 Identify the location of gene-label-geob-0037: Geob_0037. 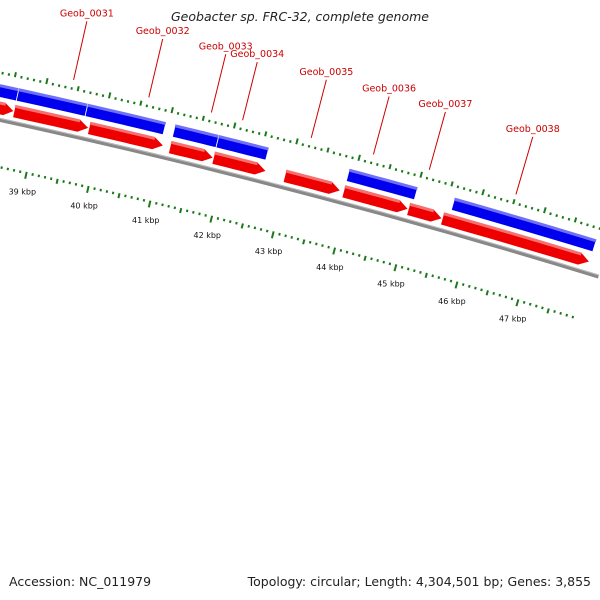
(445, 104).